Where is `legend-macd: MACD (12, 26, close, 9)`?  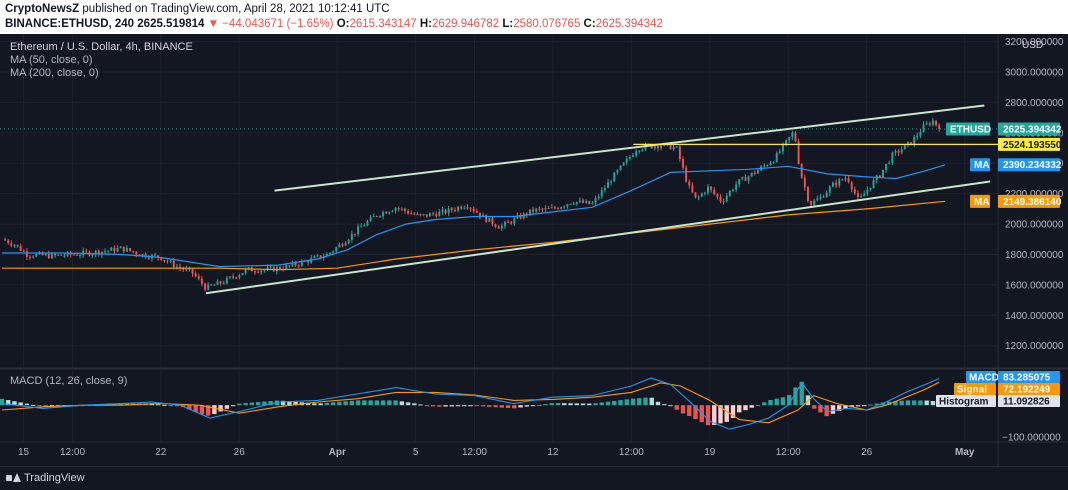 legend-macd: MACD (12, 26, close, 9) is located at coordinates (69, 381).